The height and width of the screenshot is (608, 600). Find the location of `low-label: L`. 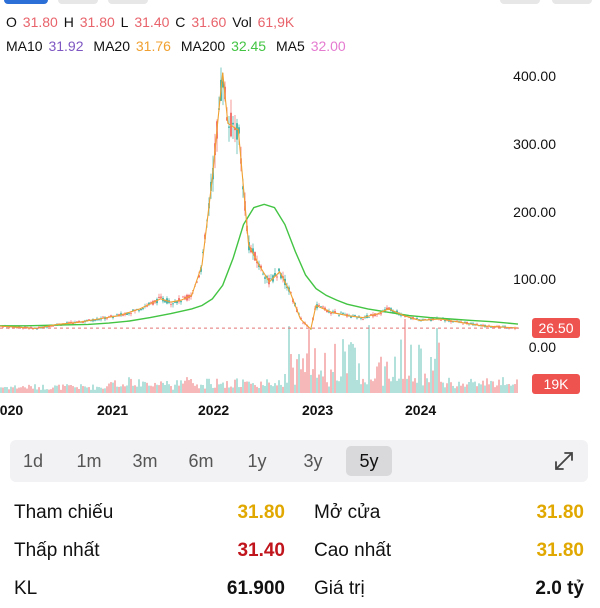

low-label: L is located at coordinates (124, 22).